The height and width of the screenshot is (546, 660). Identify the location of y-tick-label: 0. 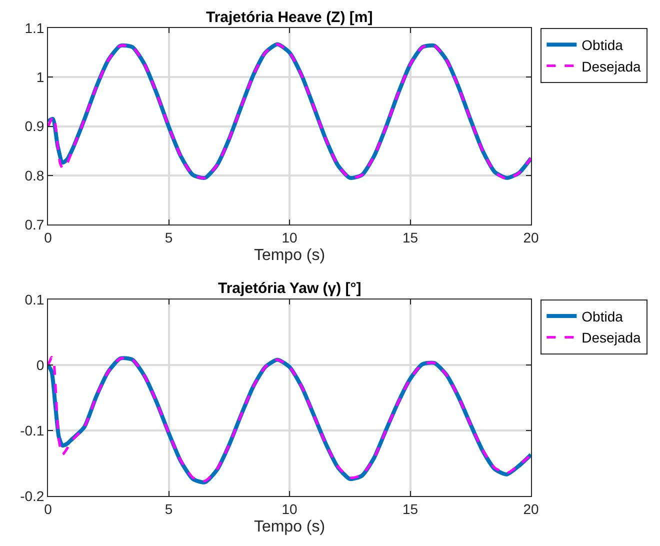
(40, 364).